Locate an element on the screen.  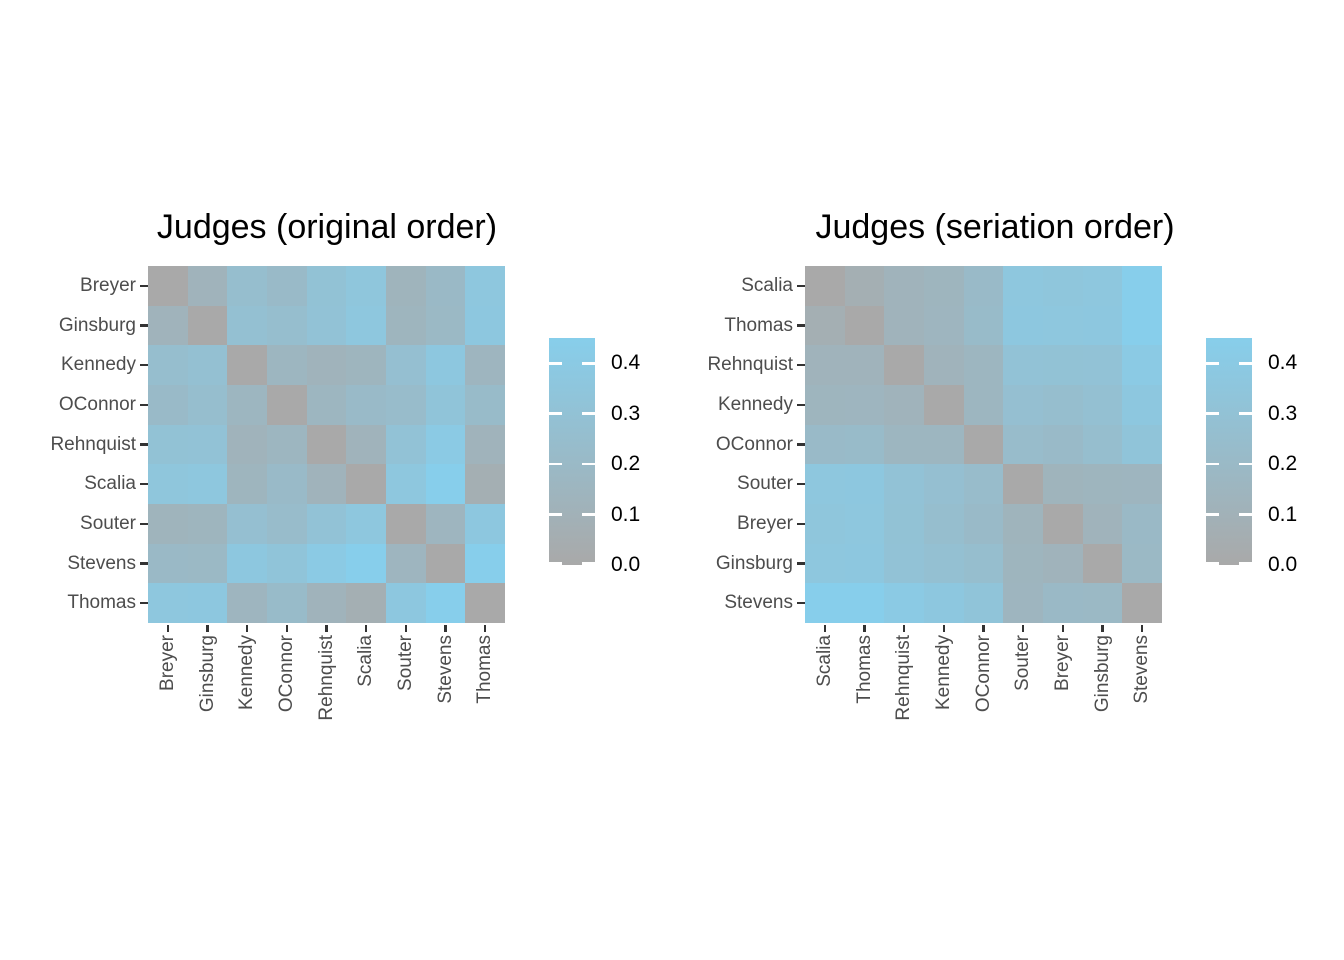
legend-tick-label: 0.4 is located at coordinates (626, 363).